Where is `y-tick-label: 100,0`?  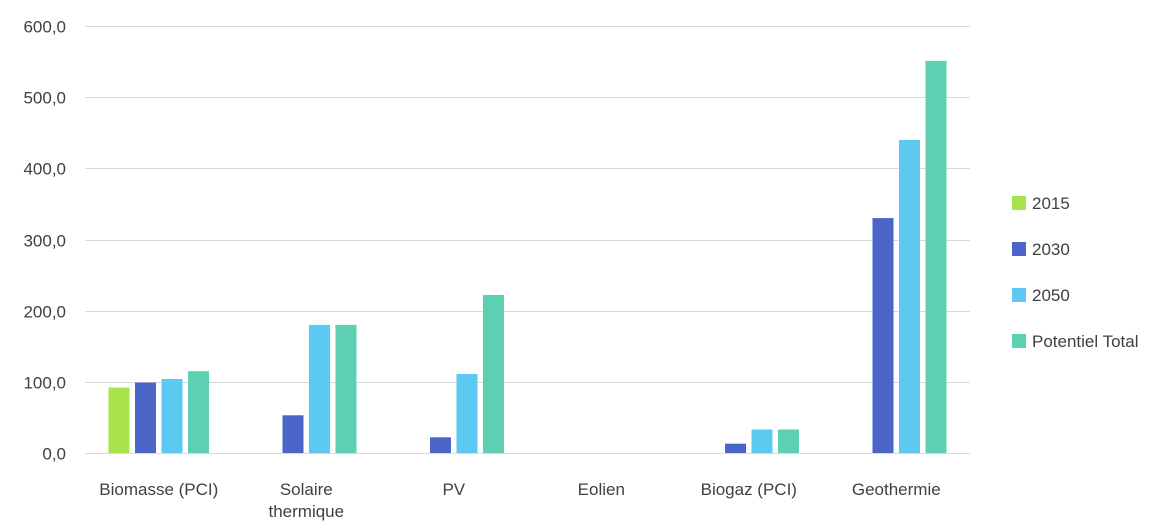 y-tick-label: 100,0 is located at coordinates (44, 383).